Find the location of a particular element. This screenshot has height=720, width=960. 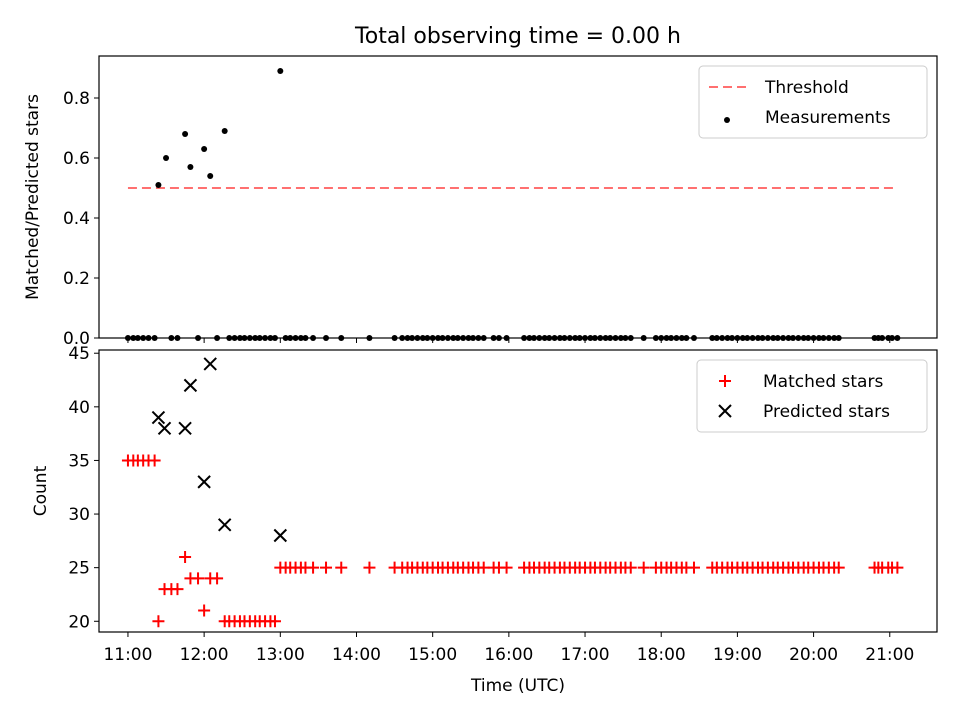

x-tick-label: 15:00 is located at coordinates (432, 655).